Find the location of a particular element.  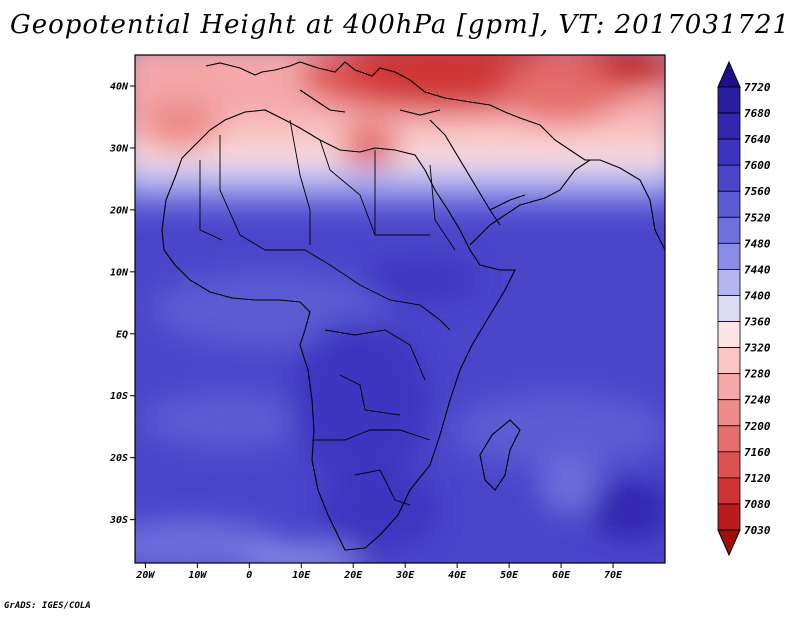

colorbar-level-label: 7600 is located at coordinates (757, 165).